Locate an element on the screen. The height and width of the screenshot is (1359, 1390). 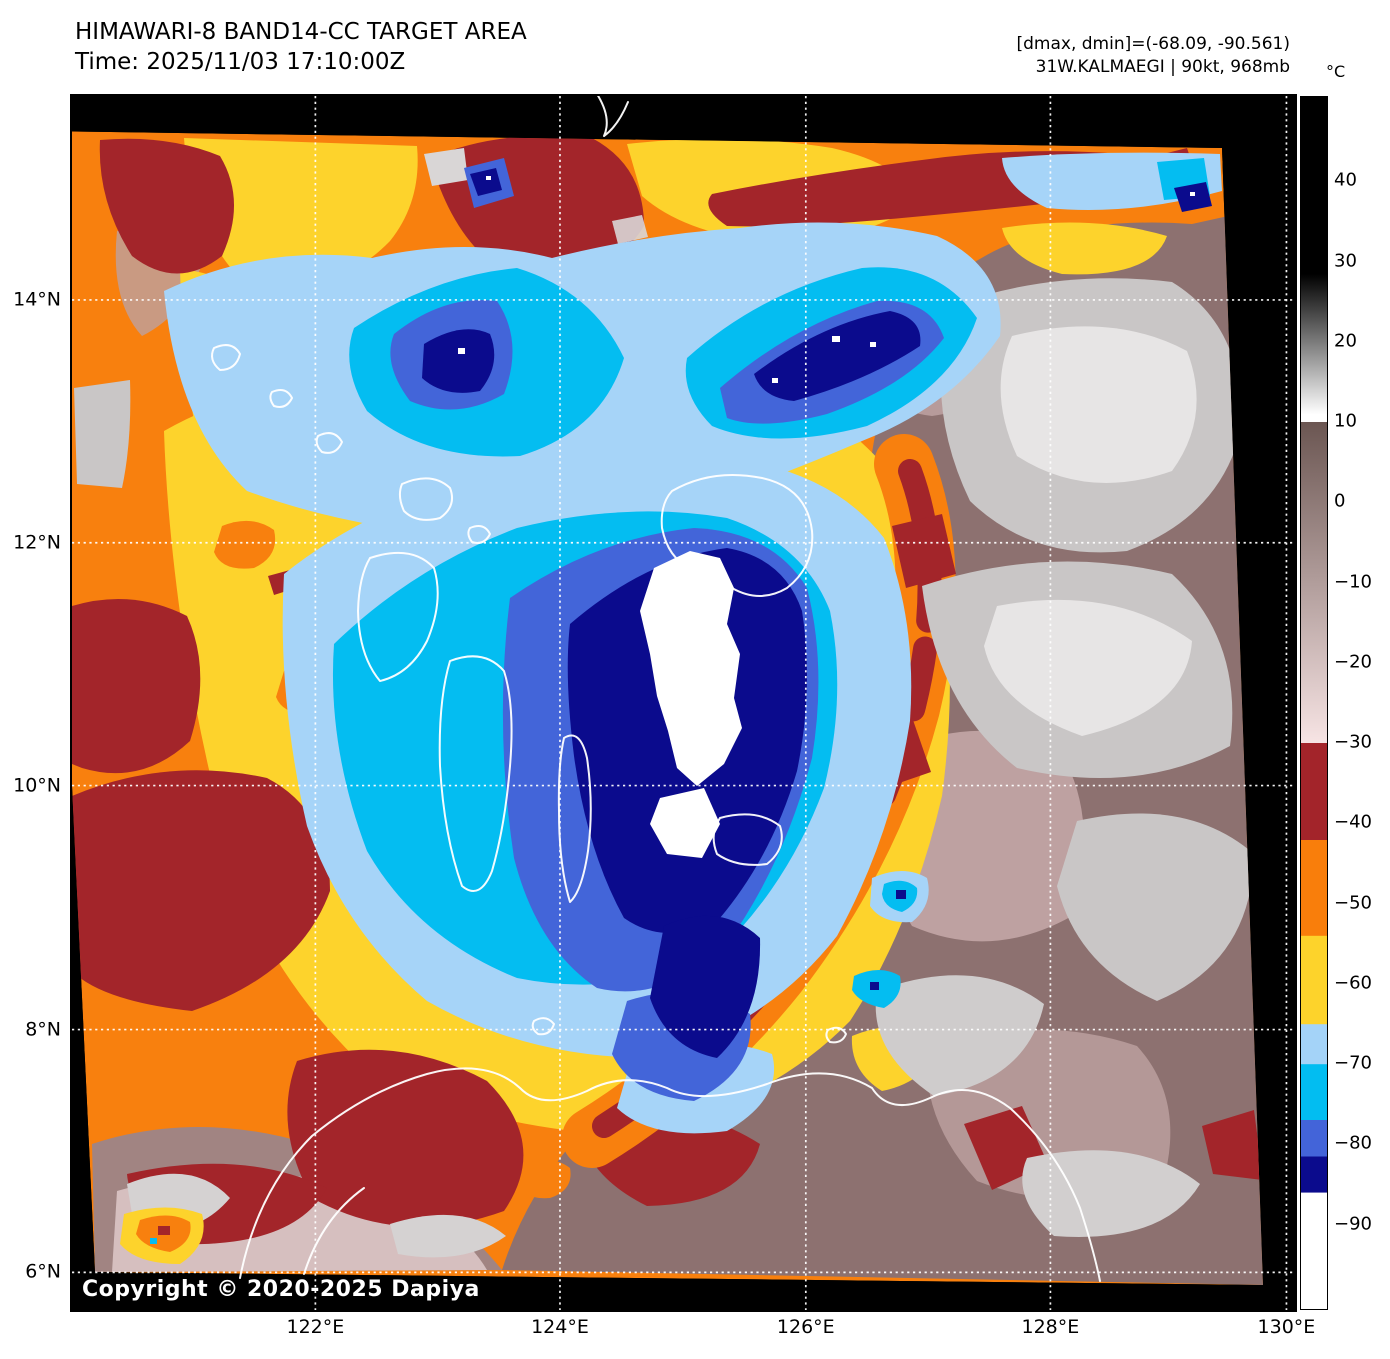
colorbar-tick-label: −70 is located at coordinates (1353, 1063).